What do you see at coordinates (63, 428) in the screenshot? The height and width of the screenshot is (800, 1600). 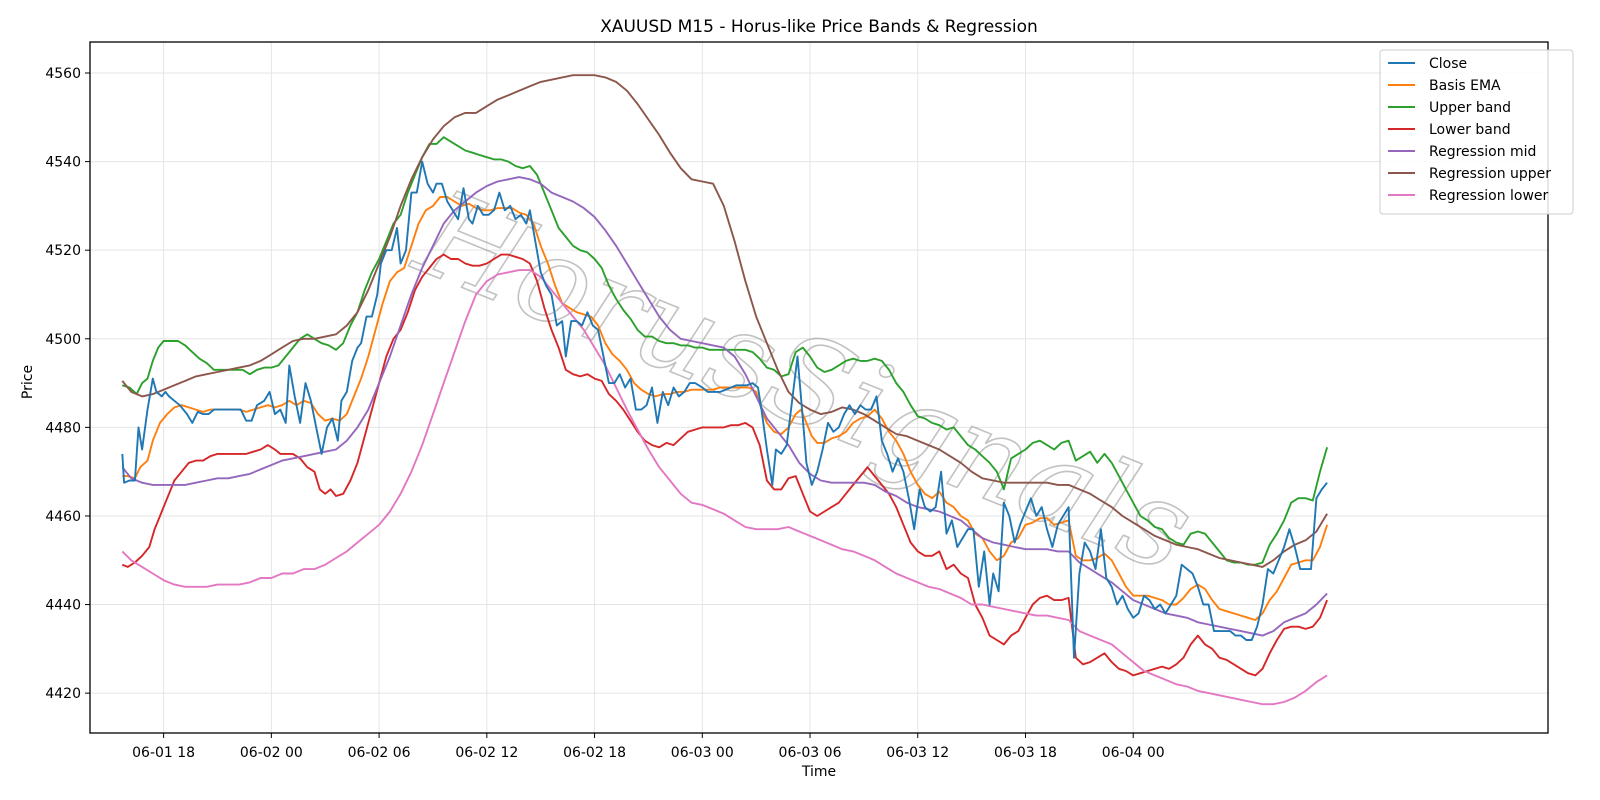 I see `y-tick-label: 4480` at bounding box center [63, 428].